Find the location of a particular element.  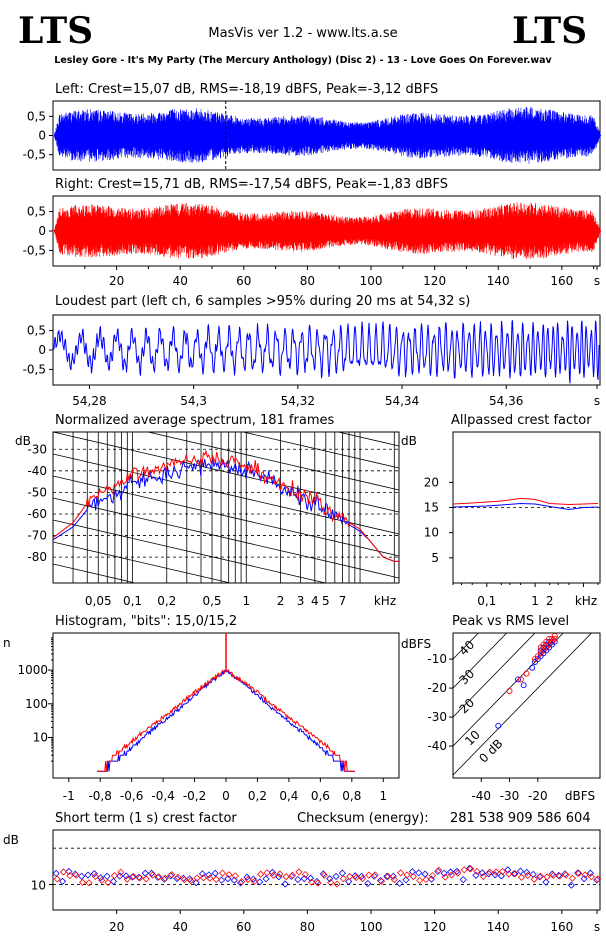

x-tick-label: 2 is located at coordinates (281, 601).